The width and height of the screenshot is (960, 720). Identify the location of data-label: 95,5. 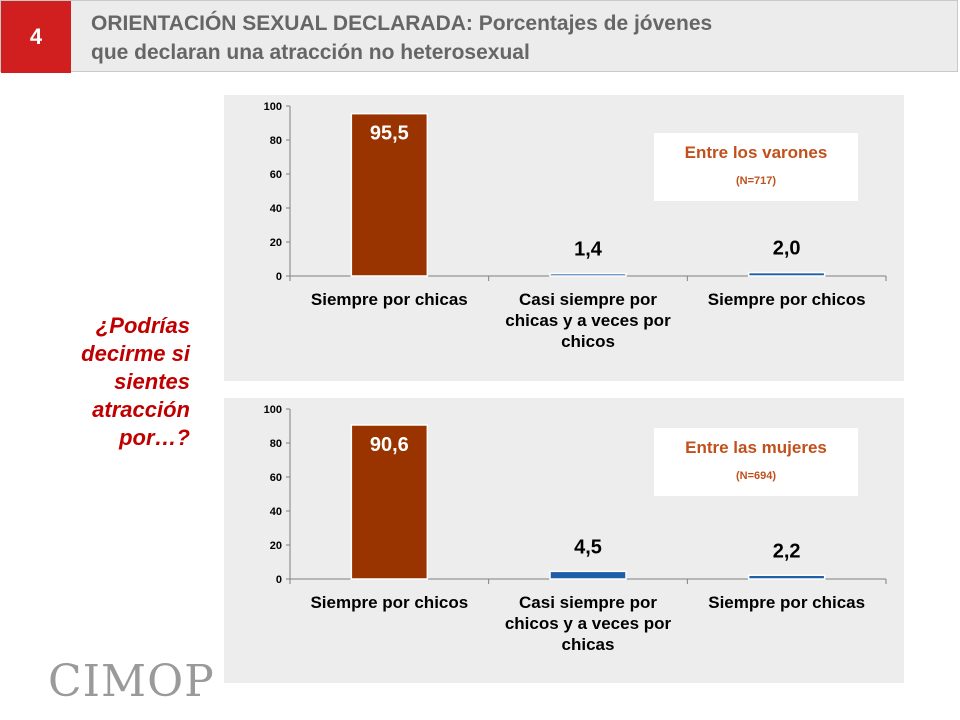
(389, 134).